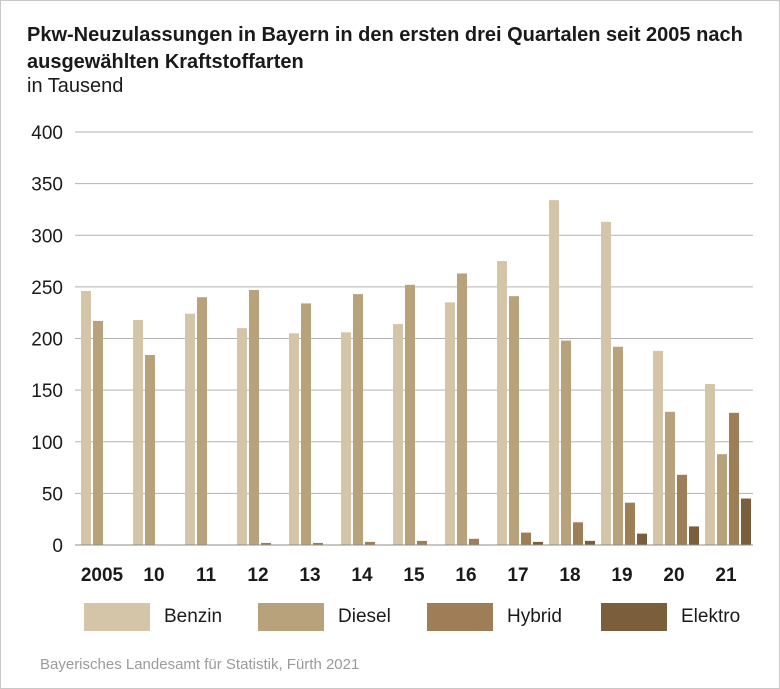  I want to click on y-tick-label: 350, so click(47, 185).